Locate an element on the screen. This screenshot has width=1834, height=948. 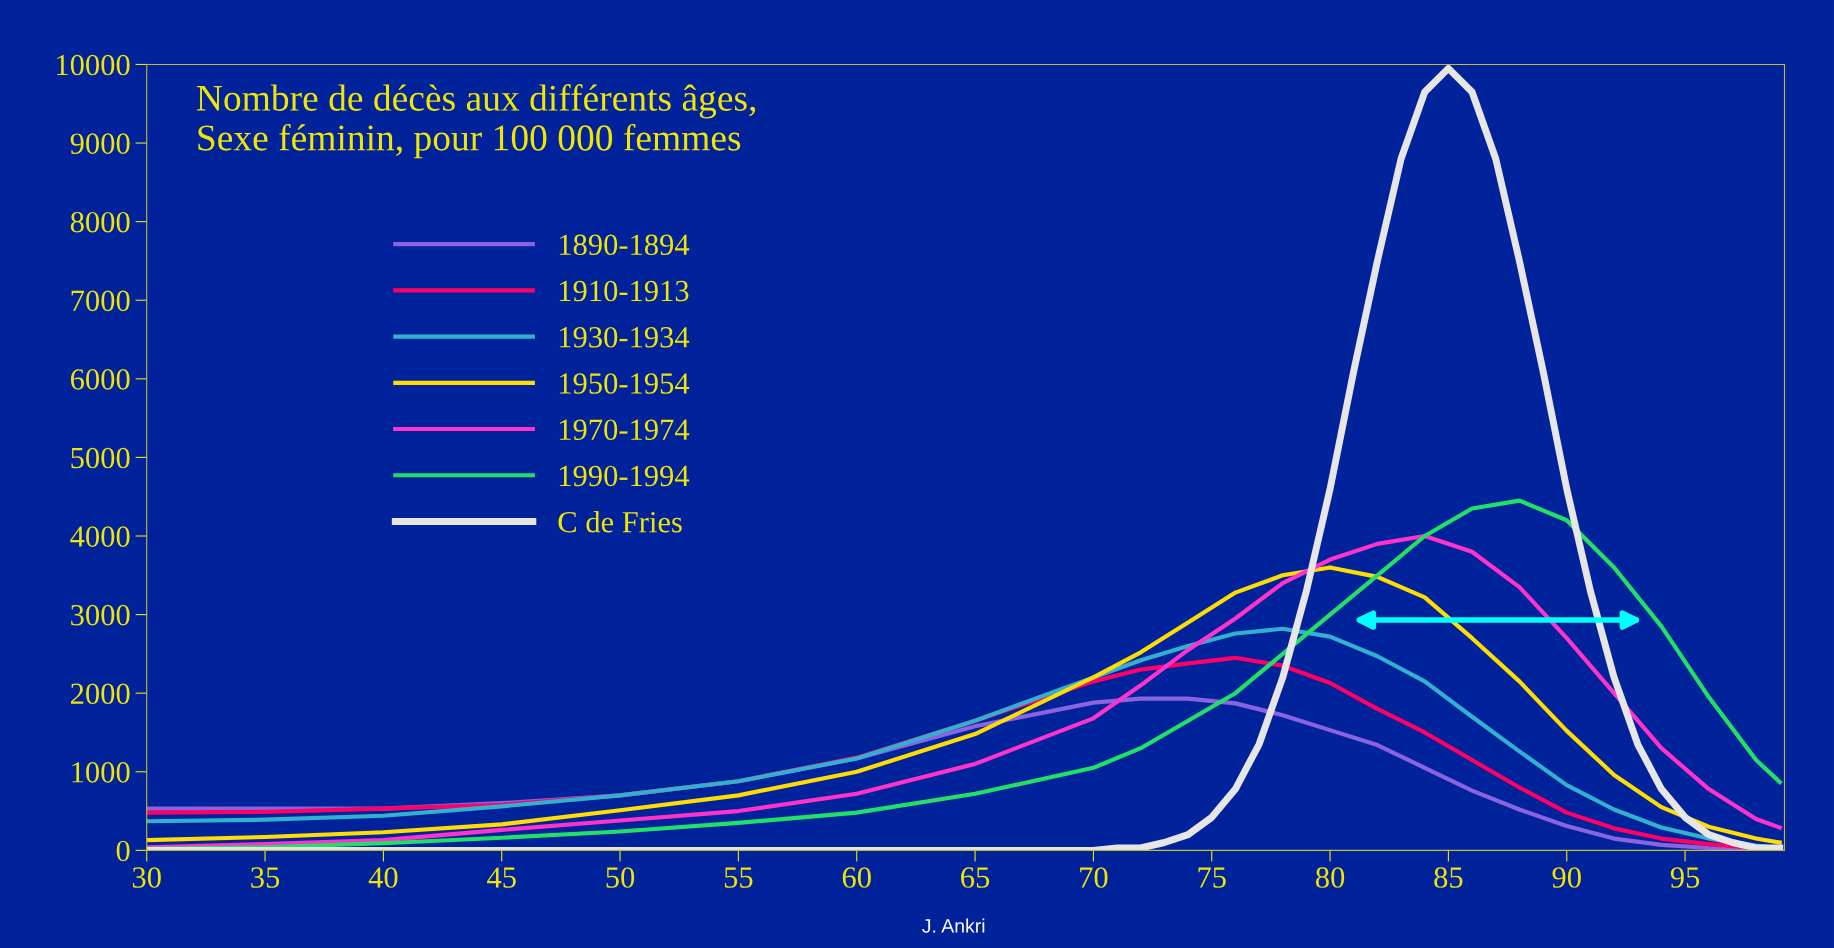
y-tick-label: 3000 is located at coordinates (100, 615).